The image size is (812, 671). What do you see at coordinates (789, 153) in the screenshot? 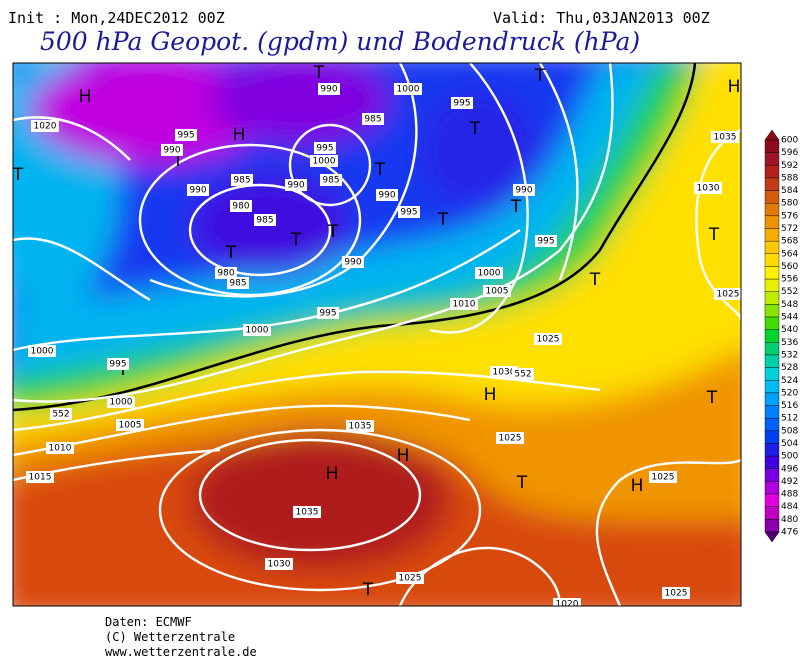
I see `colorbar-label: 596` at bounding box center [789, 153].